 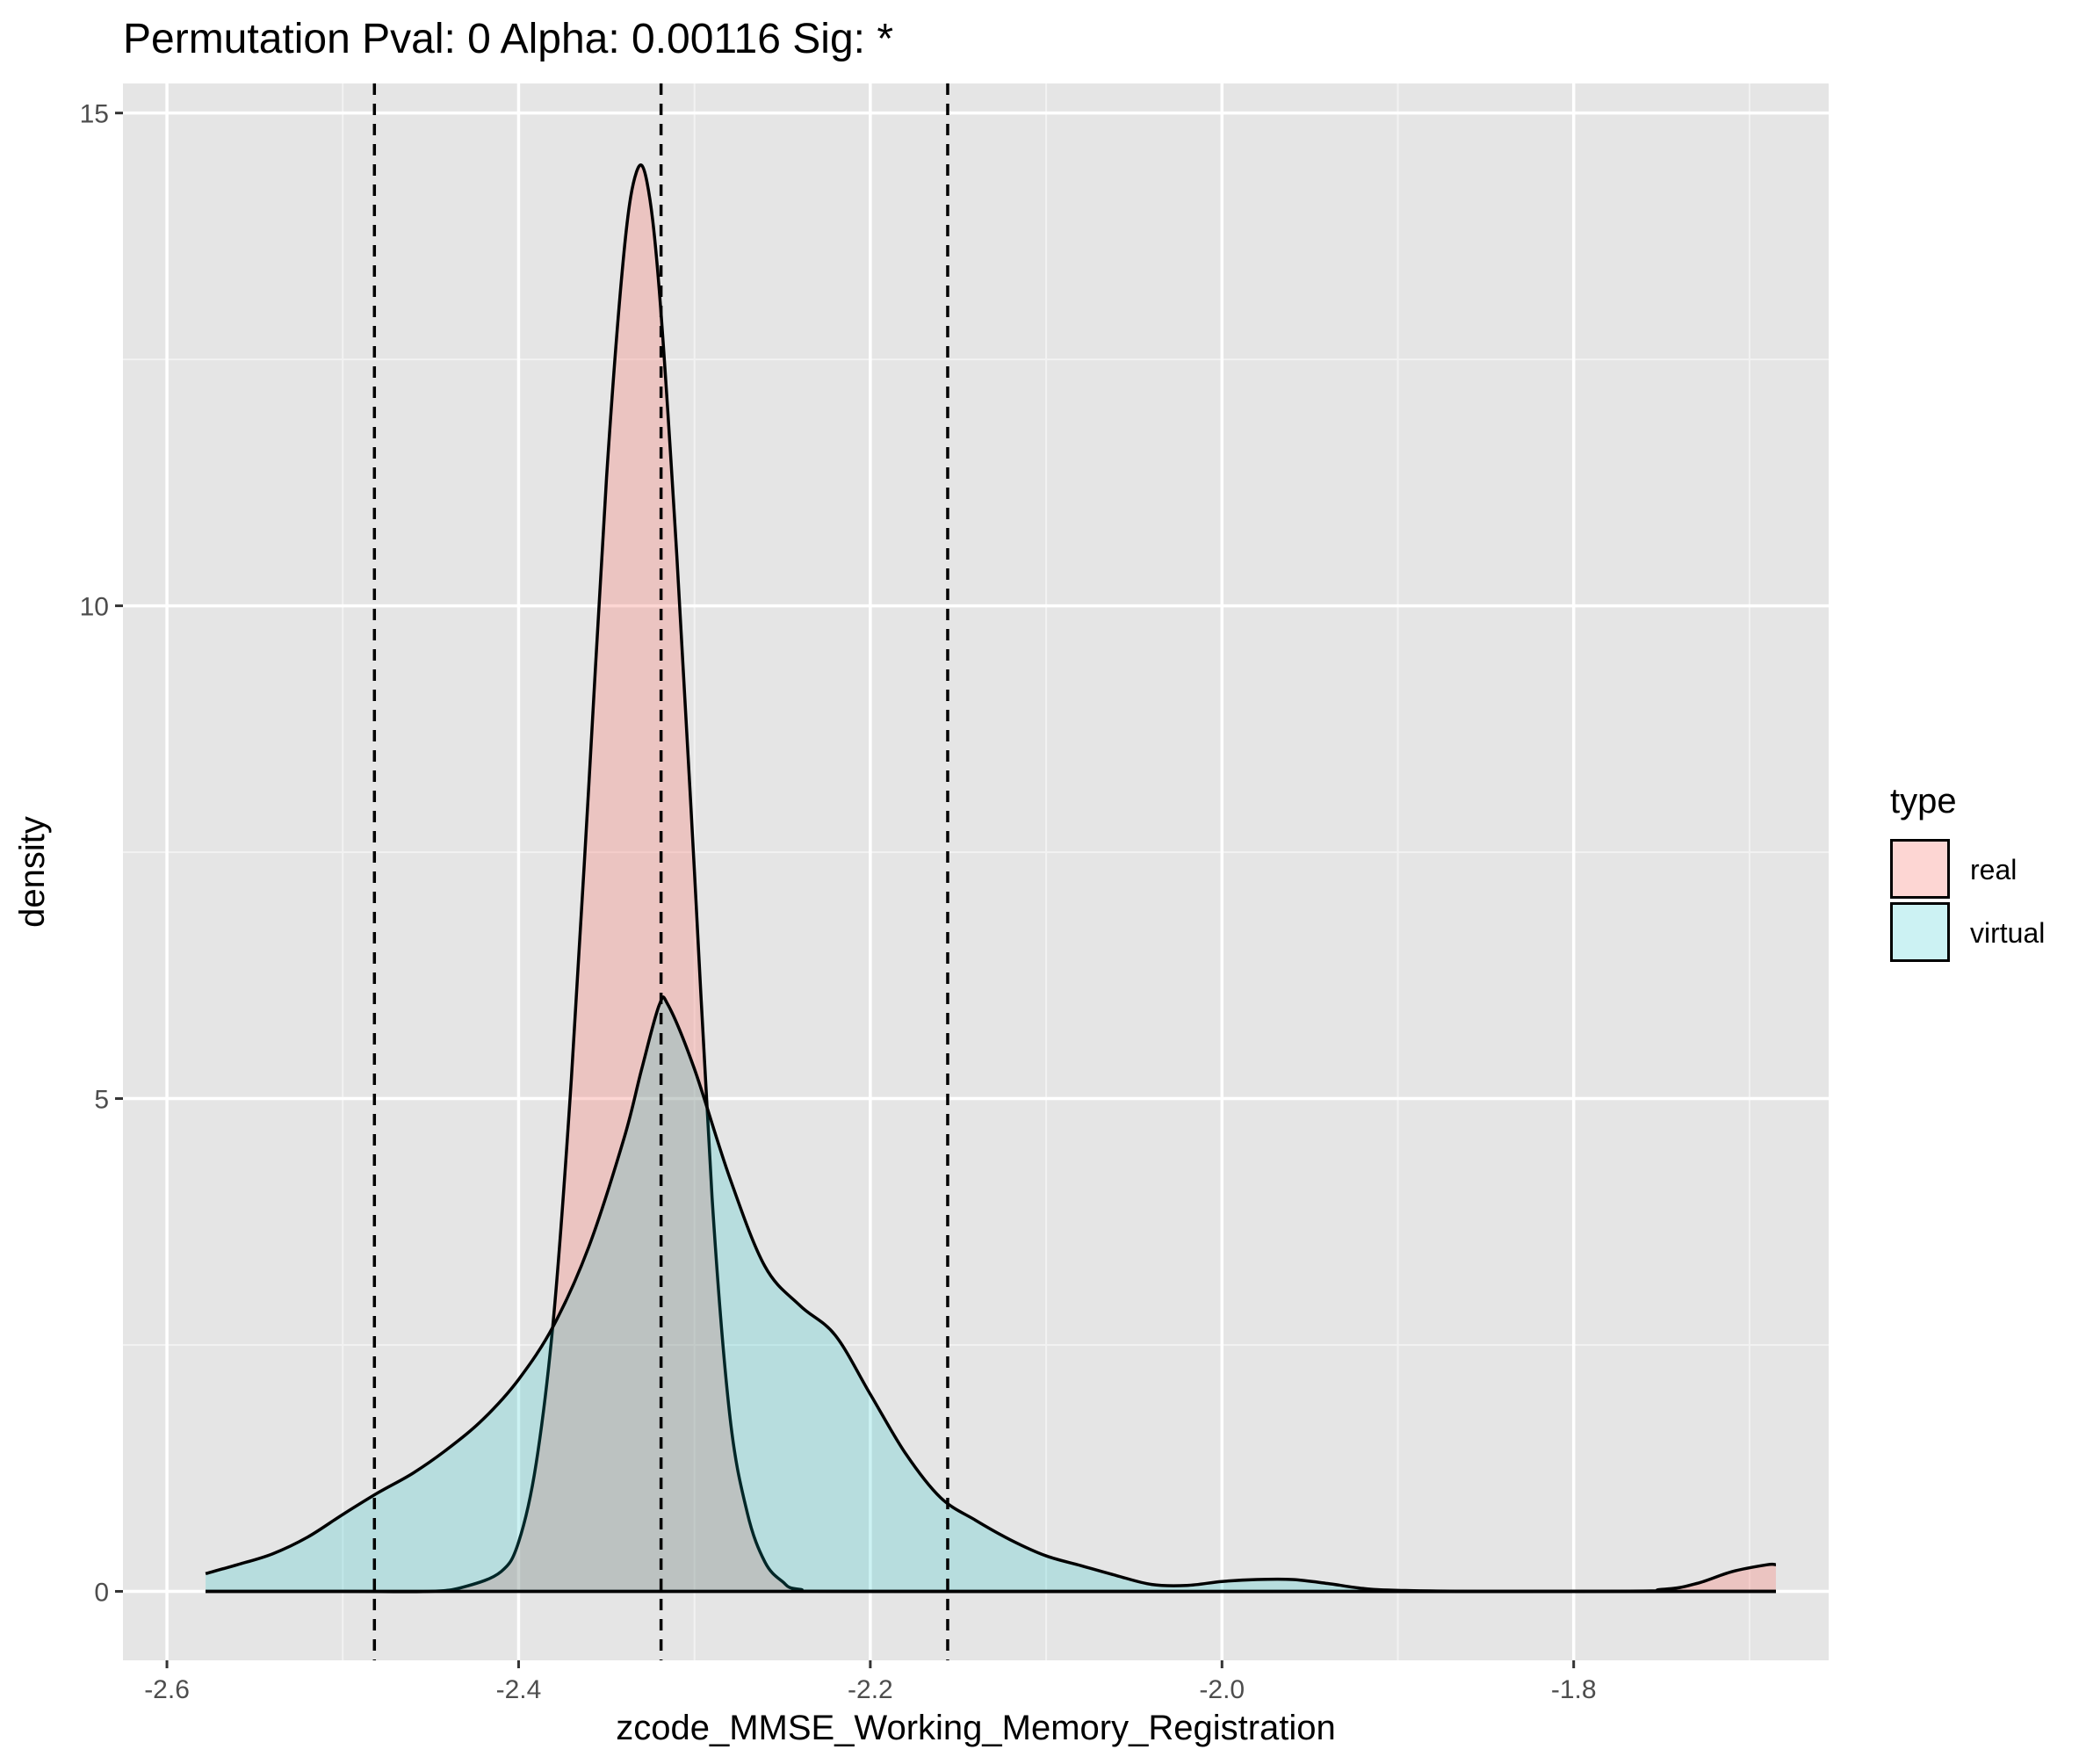 What do you see at coordinates (32, 872) in the screenshot?
I see `y-axis-title: density` at bounding box center [32, 872].